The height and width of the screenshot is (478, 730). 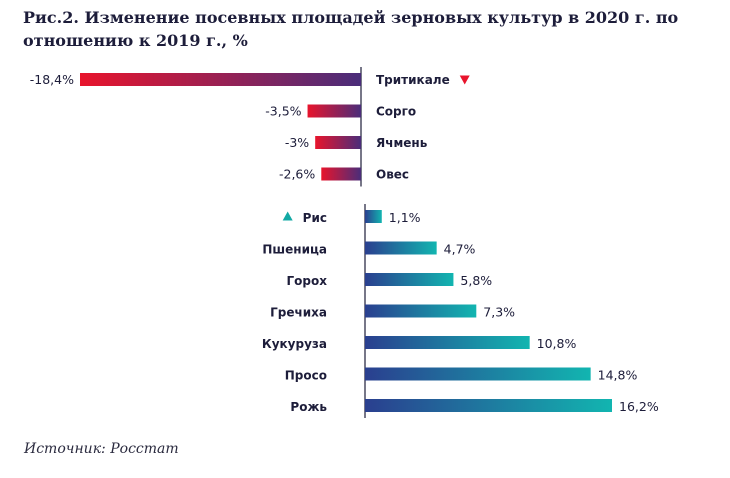 I want to click on value-label-positive-7: 16,2%, so click(x=639, y=406).